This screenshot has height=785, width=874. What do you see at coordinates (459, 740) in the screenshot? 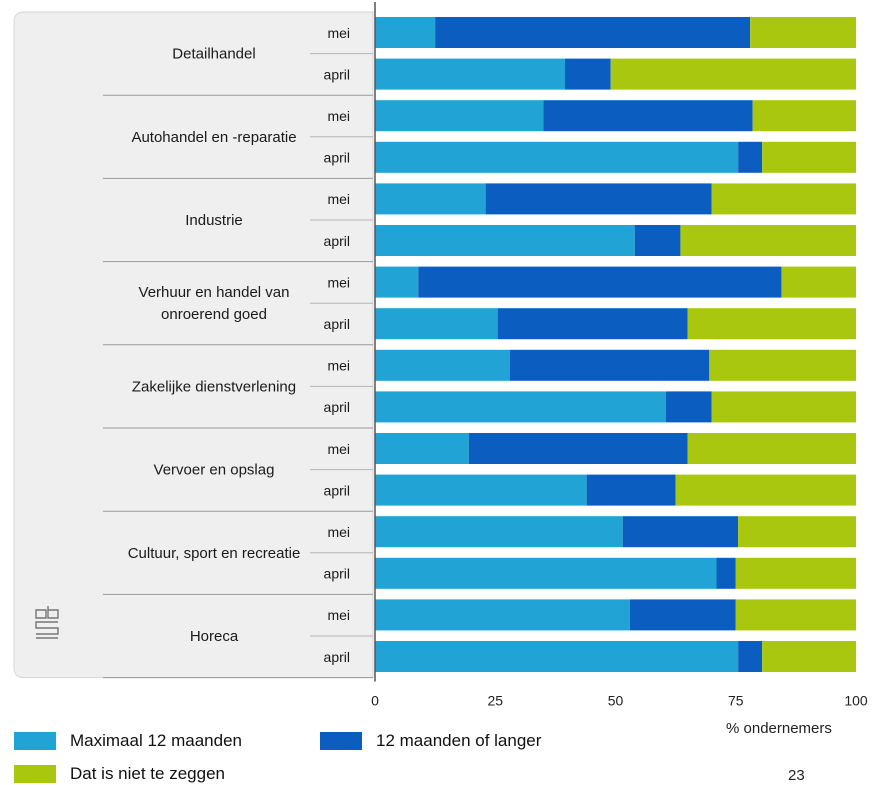
I see `legend-label-series-1: 12 maanden of langer` at bounding box center [459, 740].